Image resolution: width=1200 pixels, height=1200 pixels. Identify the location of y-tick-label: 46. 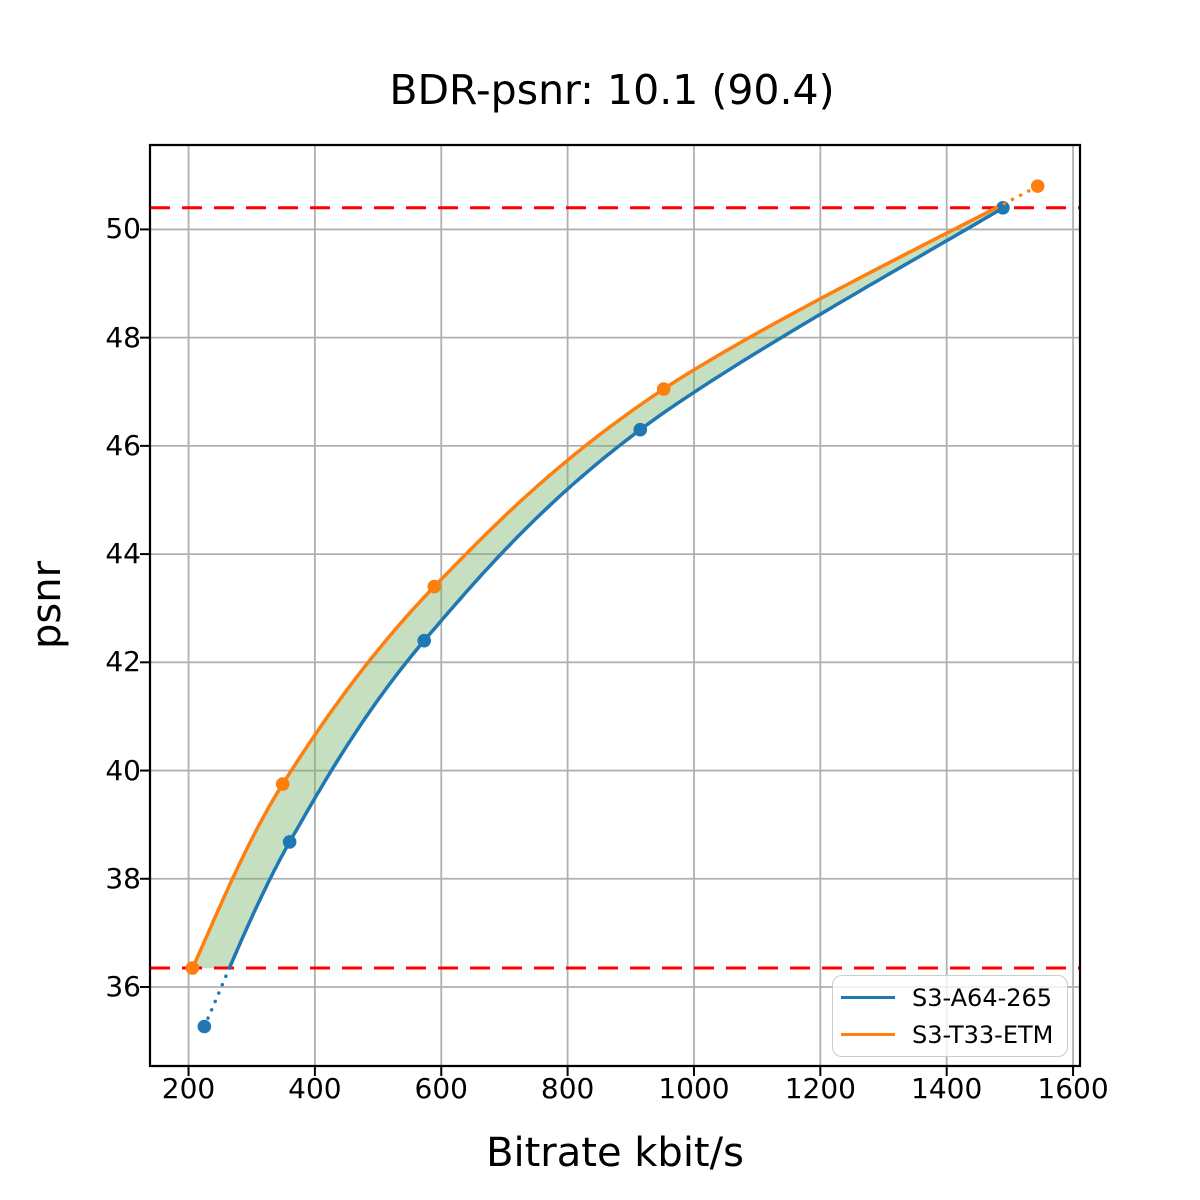
(123, 445).